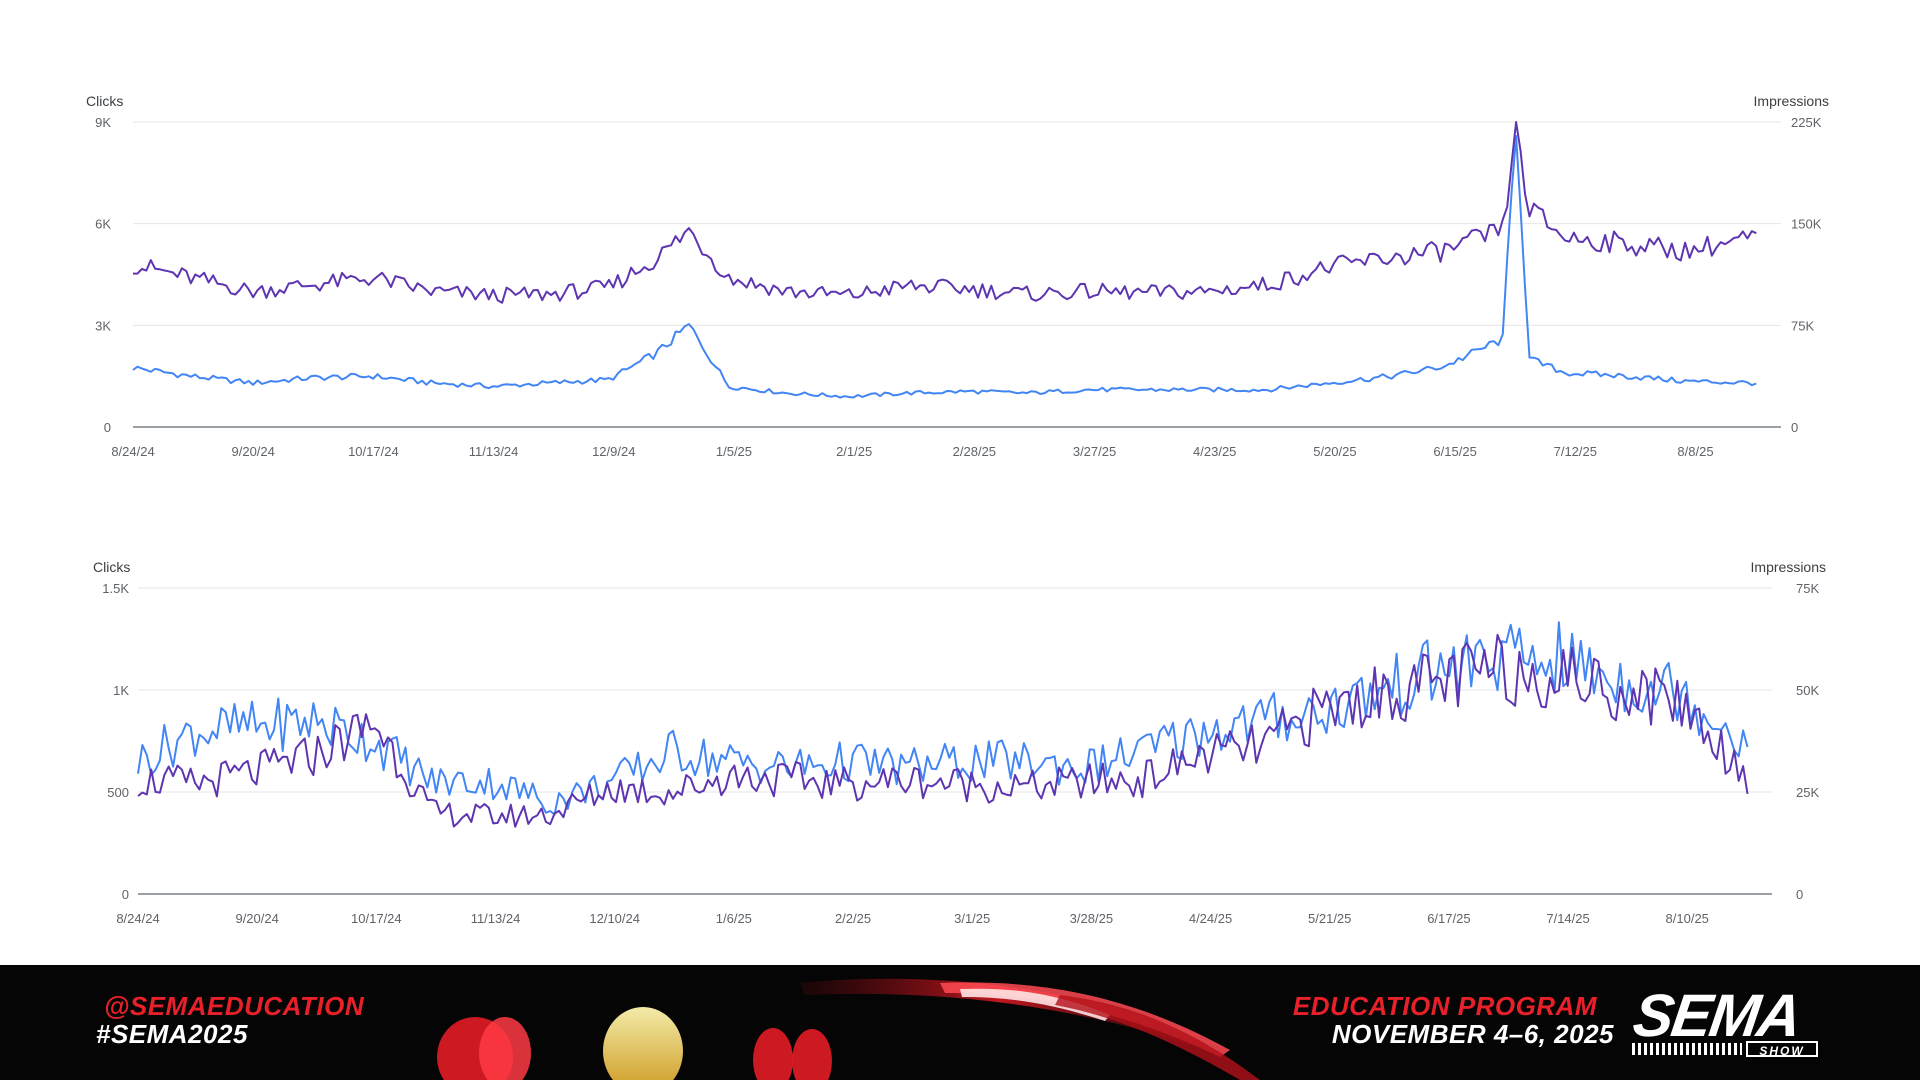 The width and height of the screenshot is (1920, 1080). What do you see at coordinates (1444, 1006) in the screenshot?
I see `education-program-title: EDUCATION PROGRAM` at bounding box center [1444, 1006].